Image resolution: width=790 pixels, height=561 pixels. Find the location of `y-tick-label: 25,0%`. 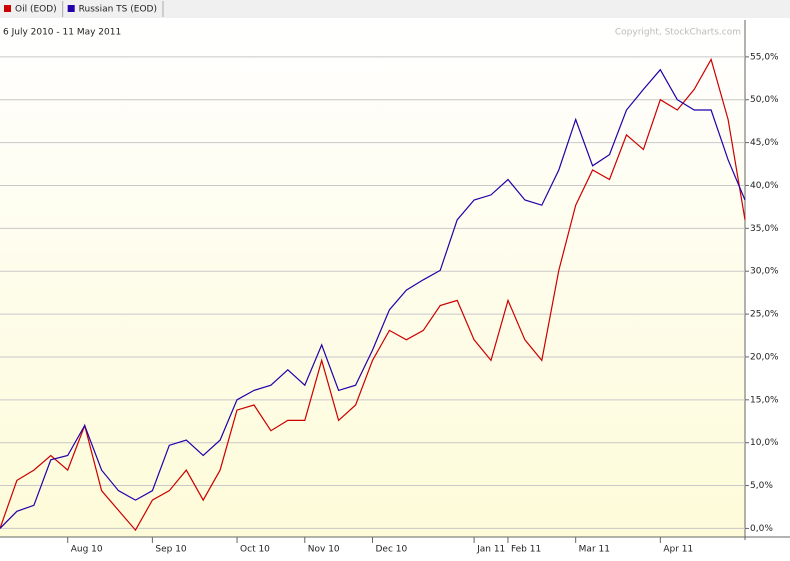

y-tick-label: 25,0% is located at coordinates (764, 315).